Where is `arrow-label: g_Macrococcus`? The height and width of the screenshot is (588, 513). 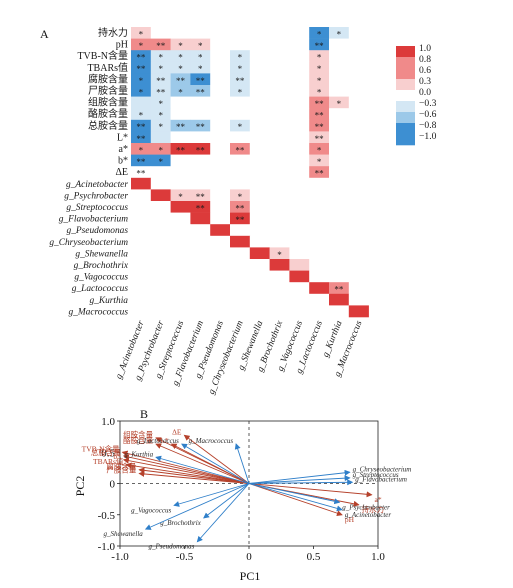
arrow-label: g_Macrococcus is located at coordinates (211, 441).